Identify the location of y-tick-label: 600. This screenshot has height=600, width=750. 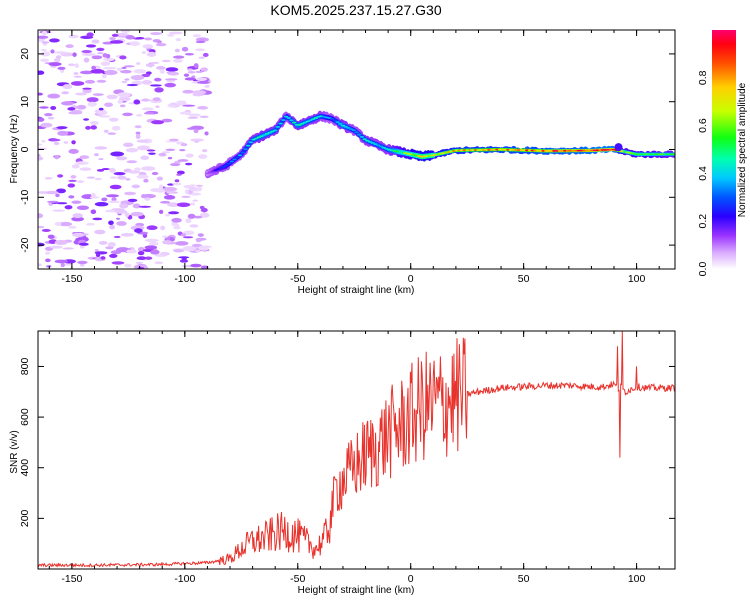
(25, 417).